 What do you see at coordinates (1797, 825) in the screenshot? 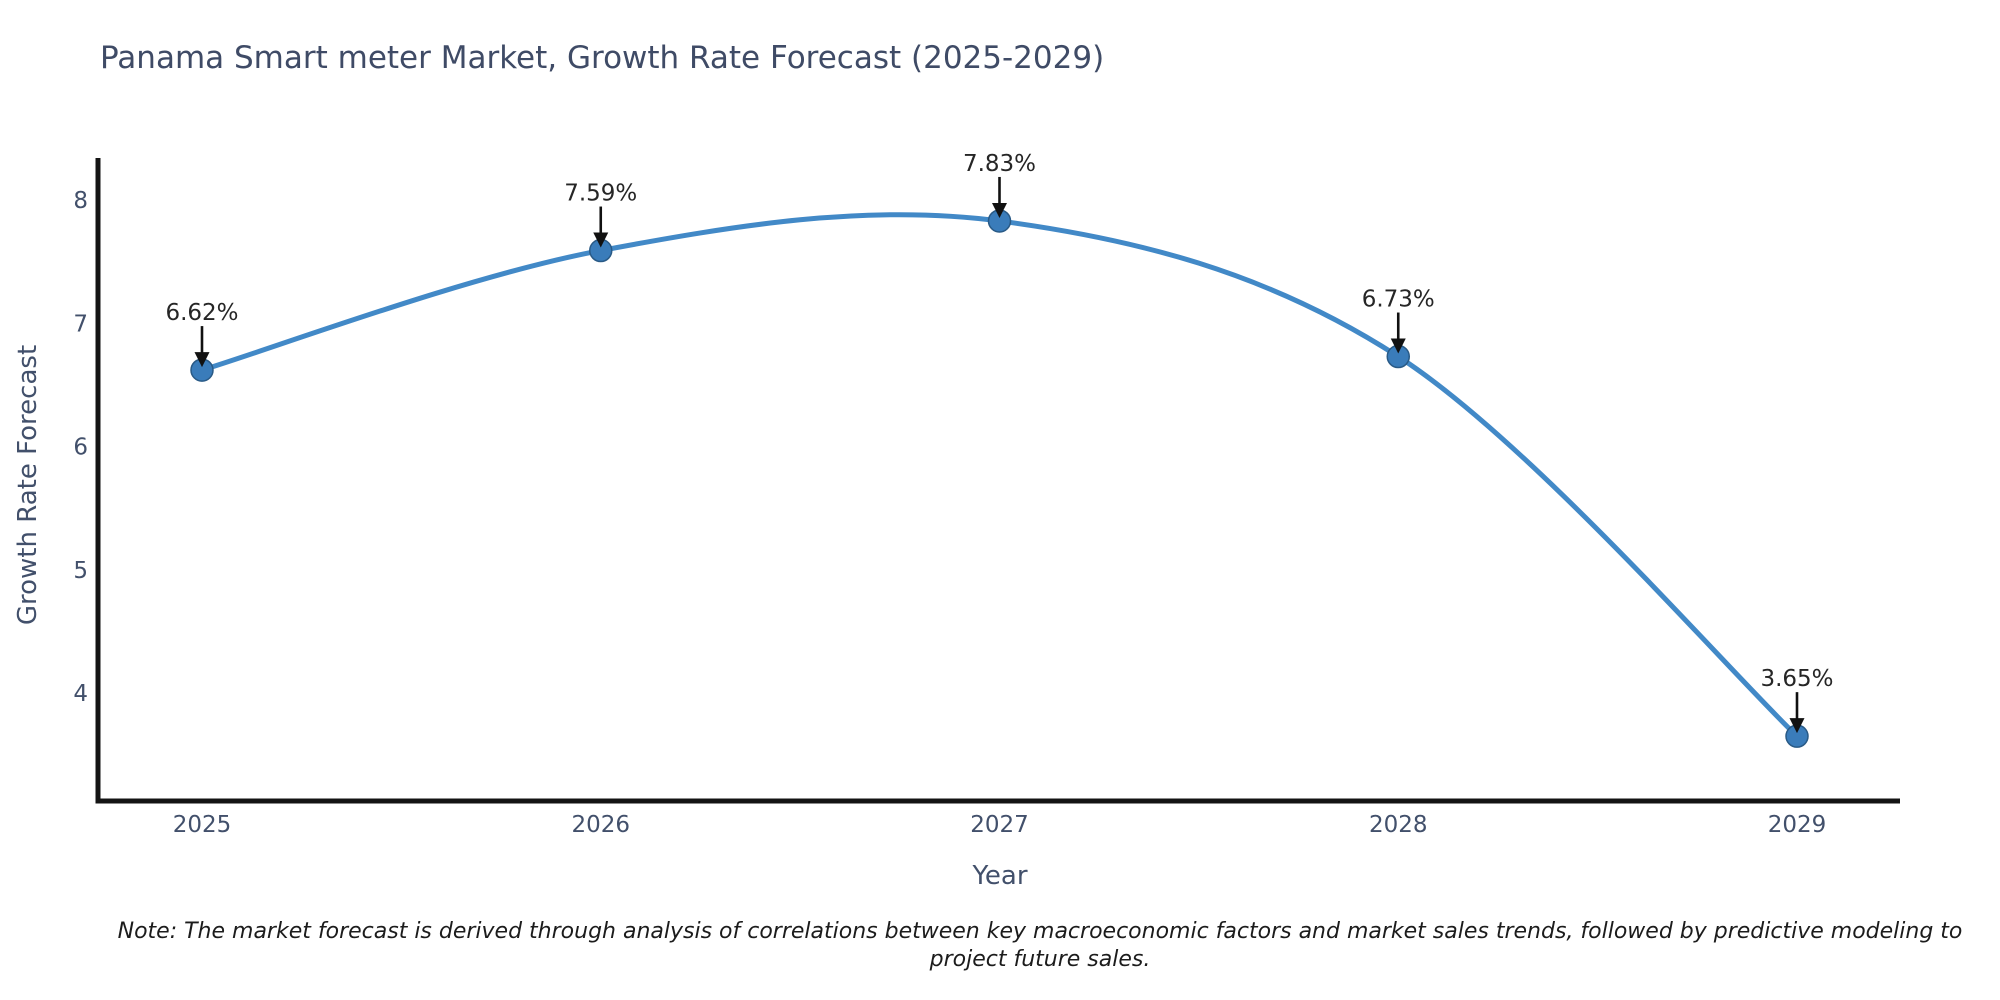
I see `x-axis-tick-label: 2029` at bounding box center [1797, 825].